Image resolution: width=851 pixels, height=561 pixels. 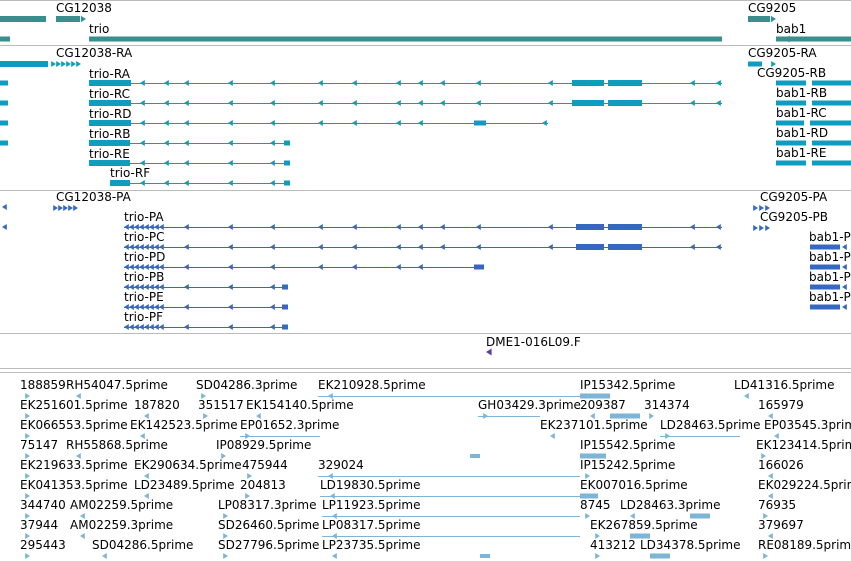 What do you see at coordinates (68, 19) in the screenshot?
I see `gene-cg12038-right` at bounding box center [68, 19].